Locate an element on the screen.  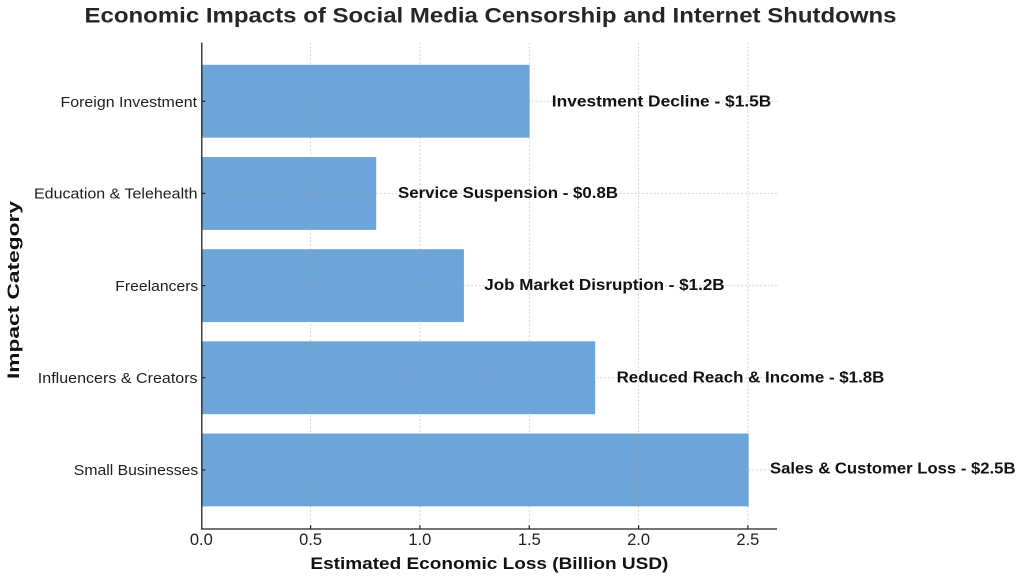
svg-text:Estimated Economic Loss (Billi: Estimated Economic Loss (Billion USD) is located at coordinates (489, 563).